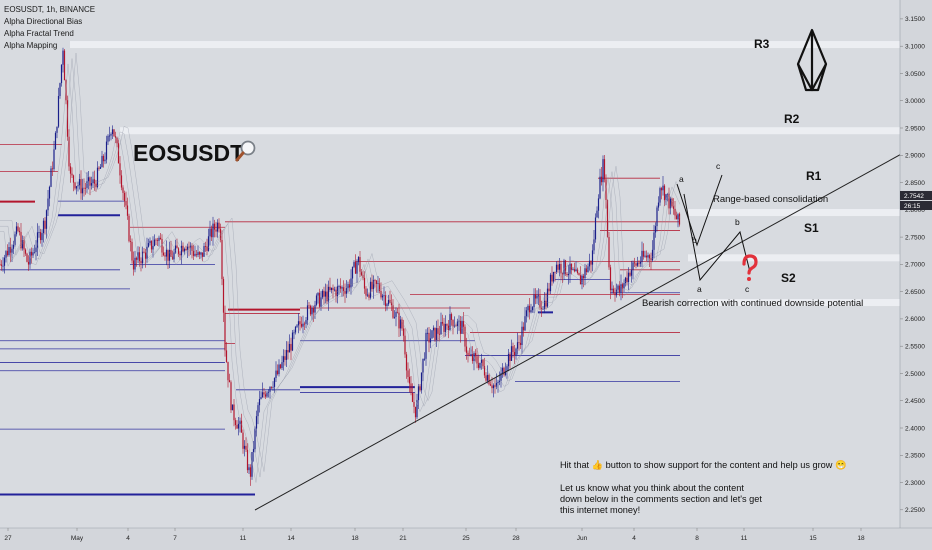 The height and width of the screenshot is (550, 932). I want to click on indicator-mapping: Alpha Mapping, so click(30, 45).